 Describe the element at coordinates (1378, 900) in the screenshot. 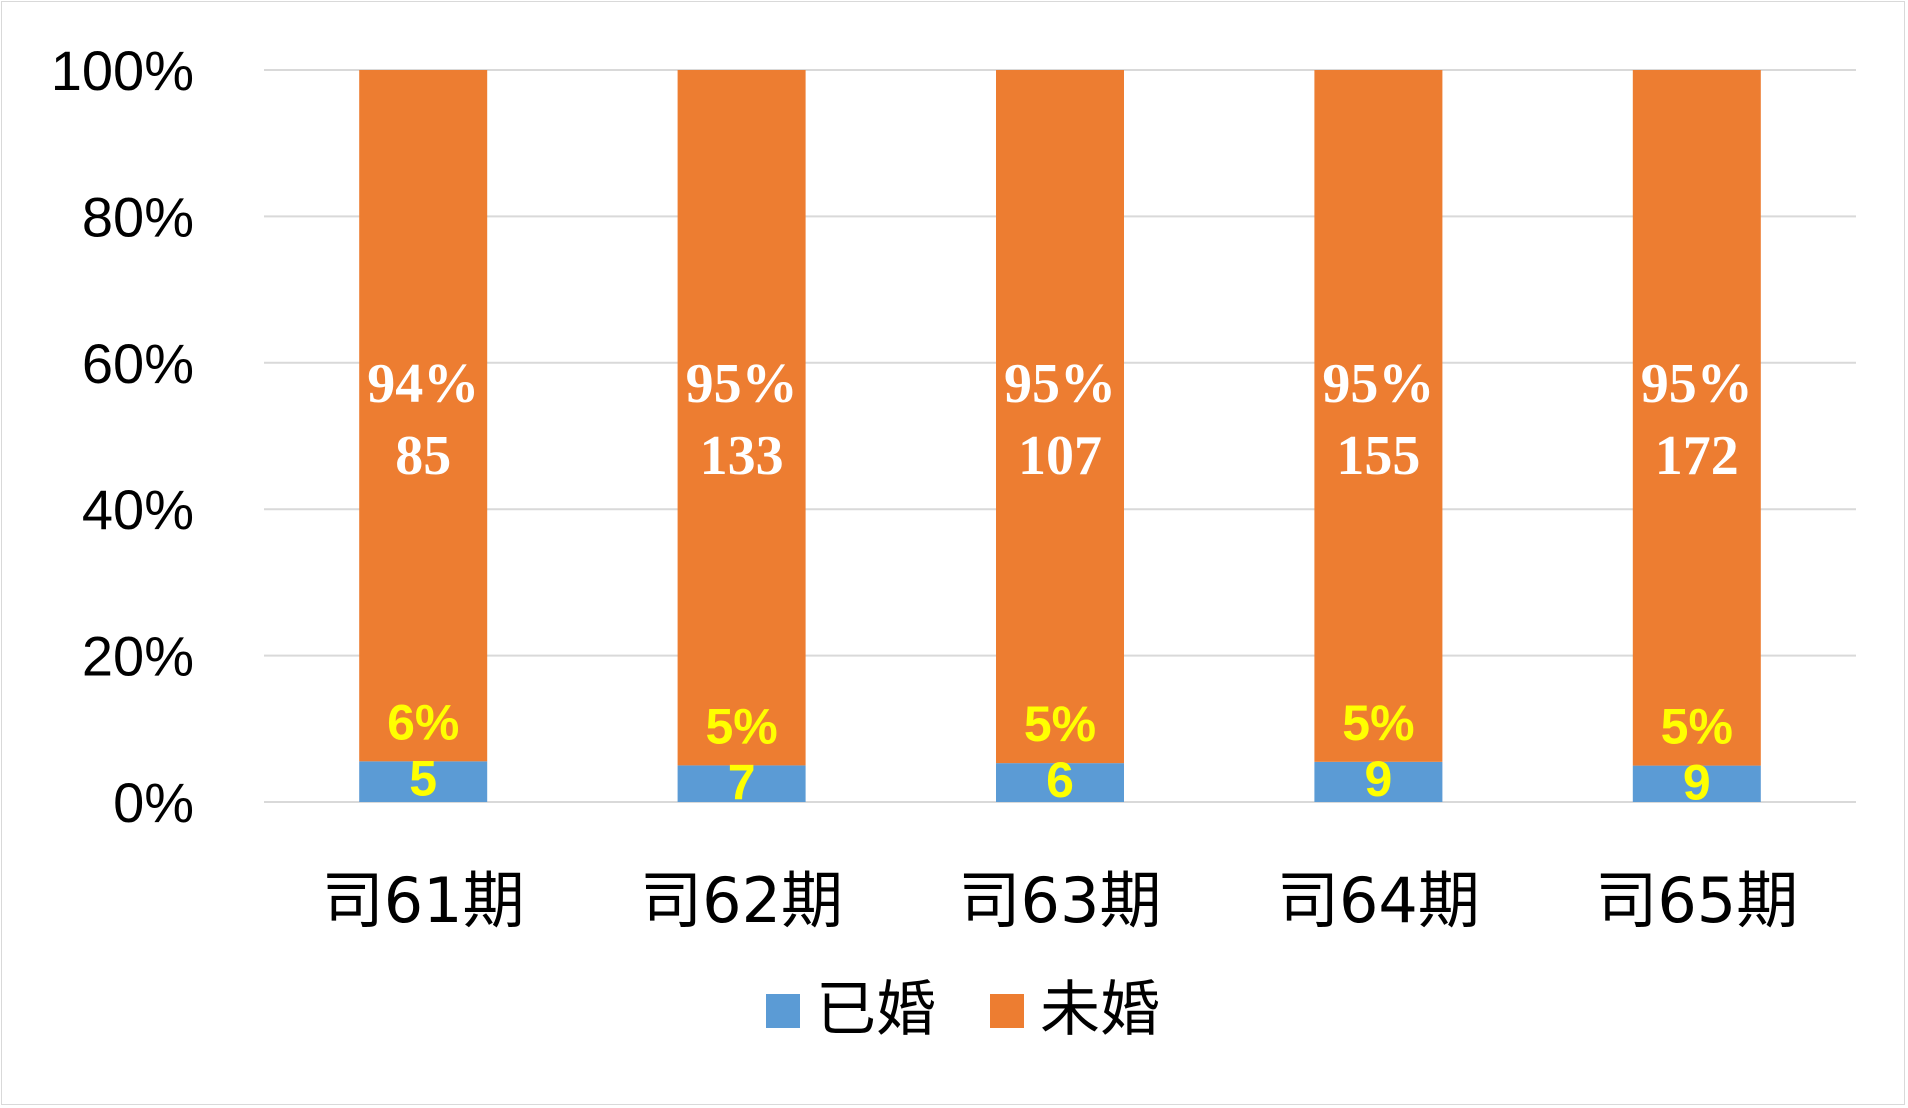

I see `x-category-label: 司64期` at that location.